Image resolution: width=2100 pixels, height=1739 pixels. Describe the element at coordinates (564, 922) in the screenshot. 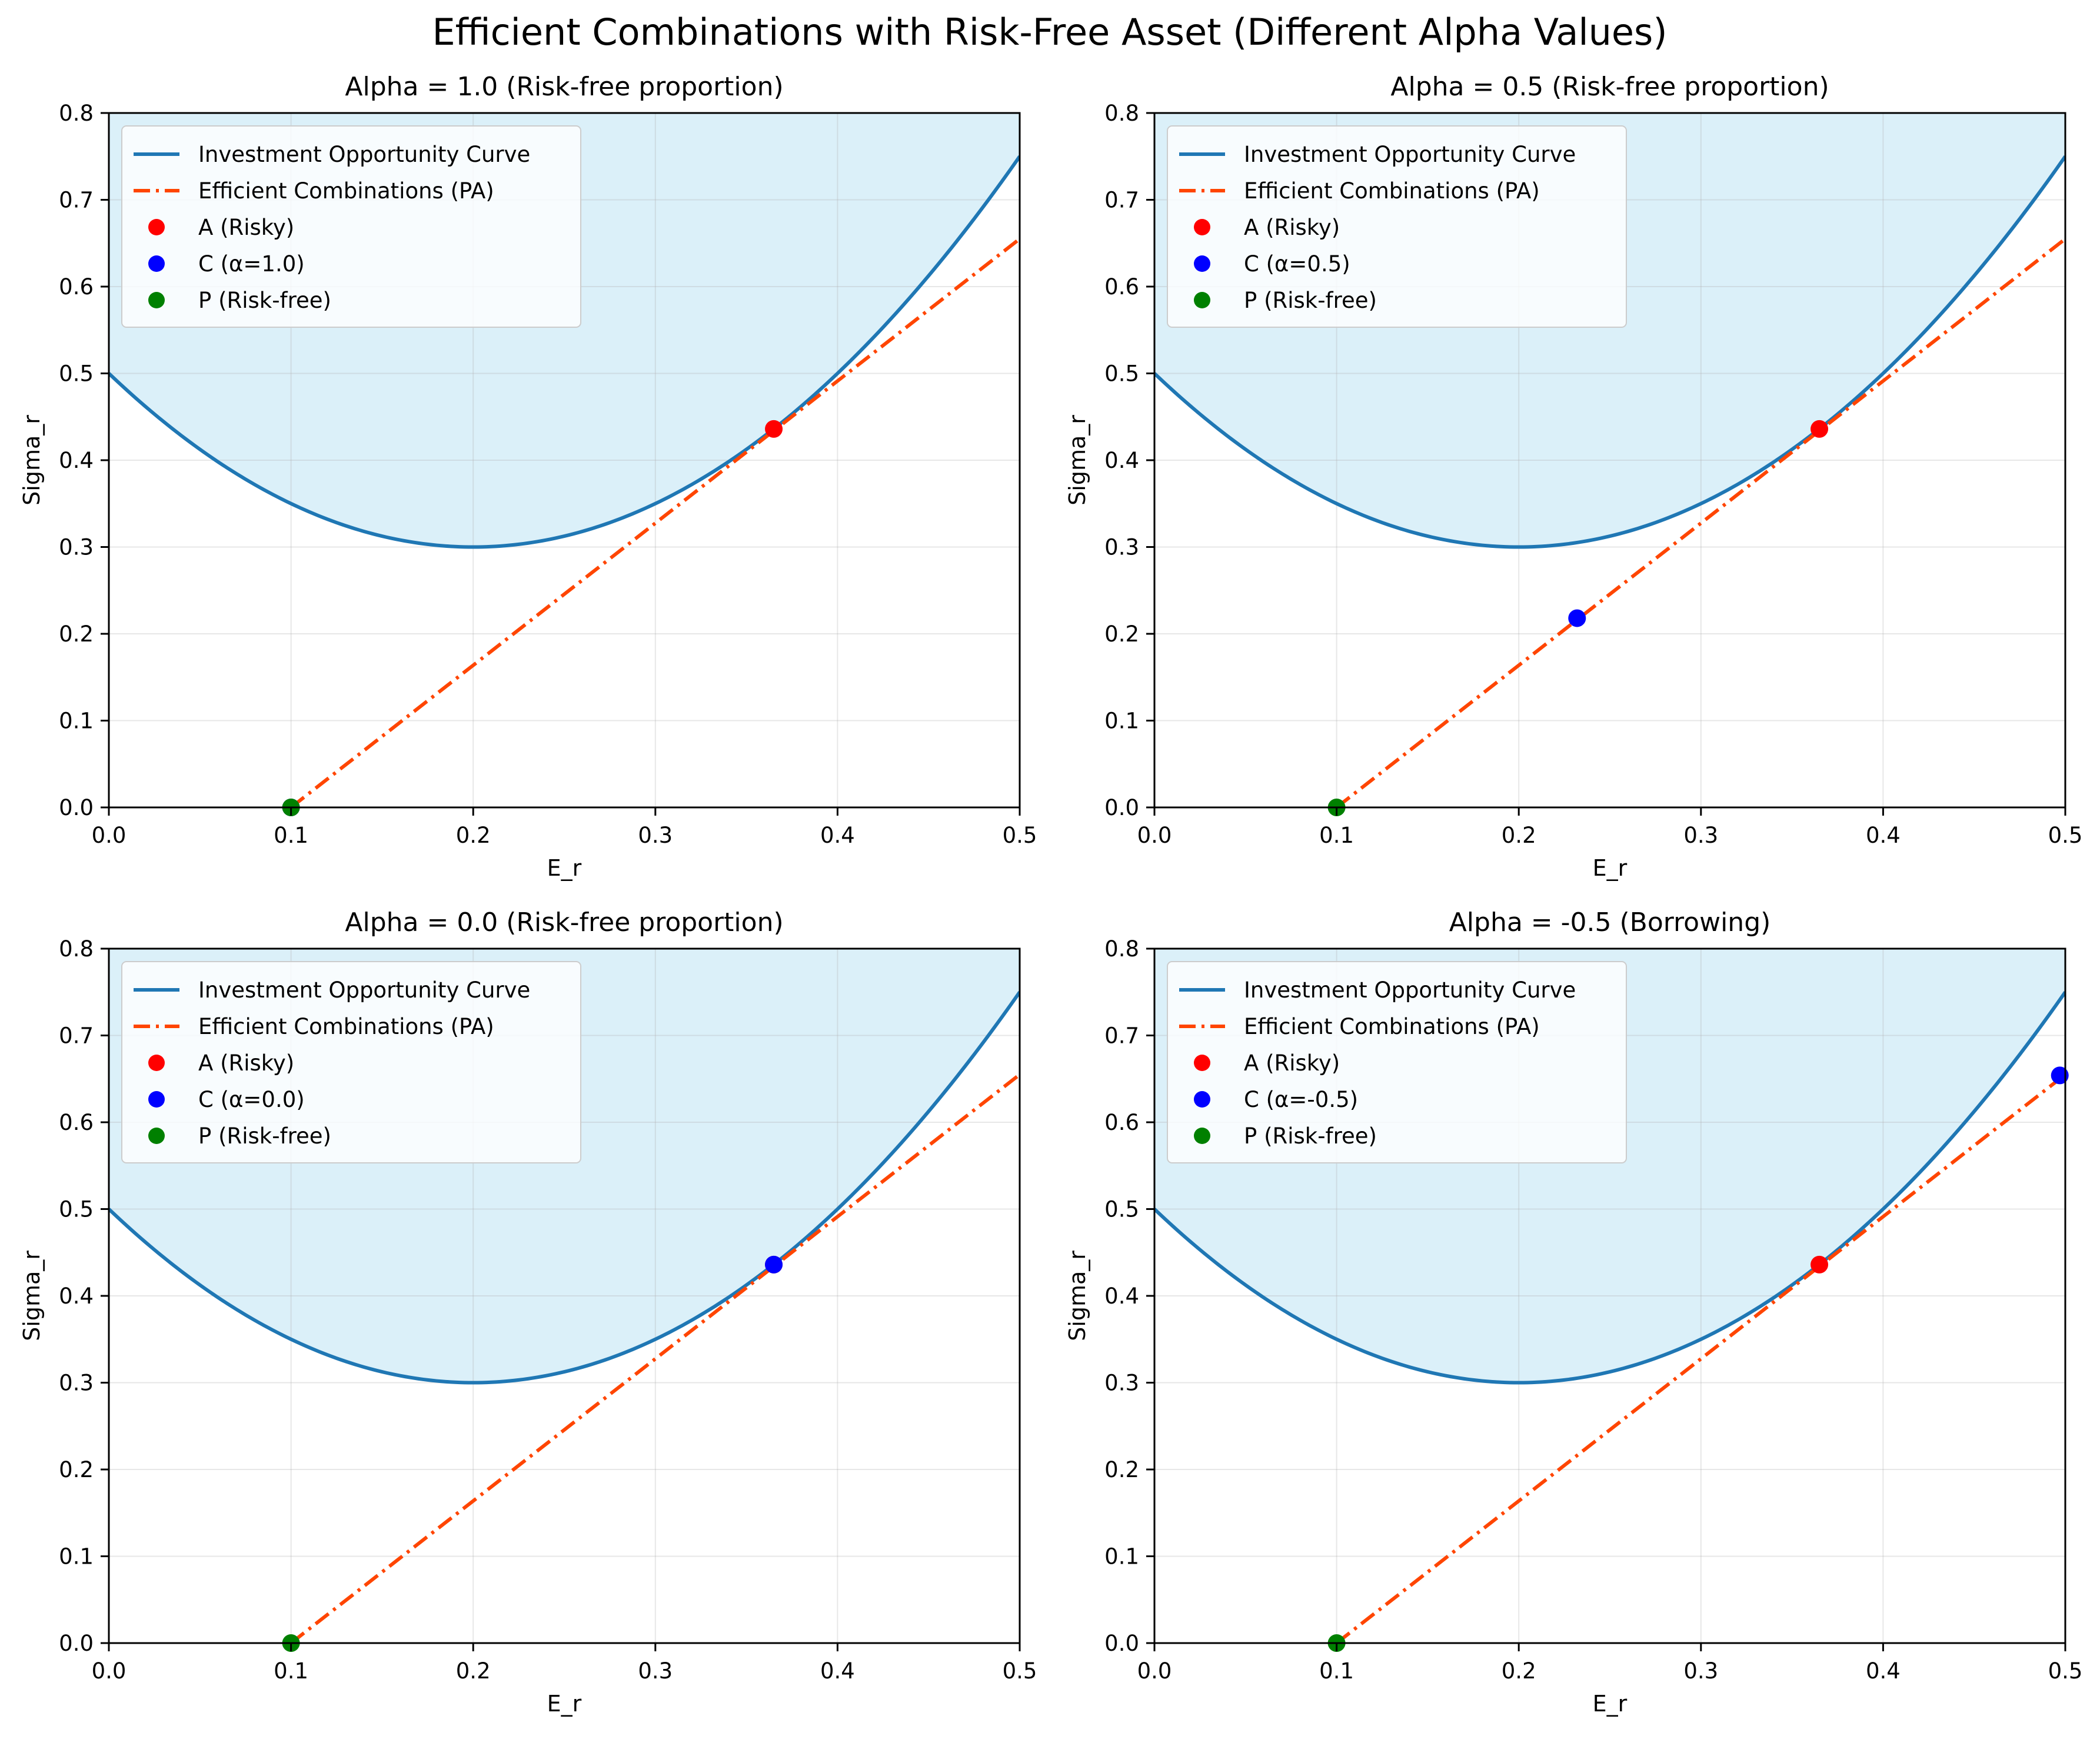

I see `subplot-title: Alpha = 0.0 (Risk-free proportion)` at that location.